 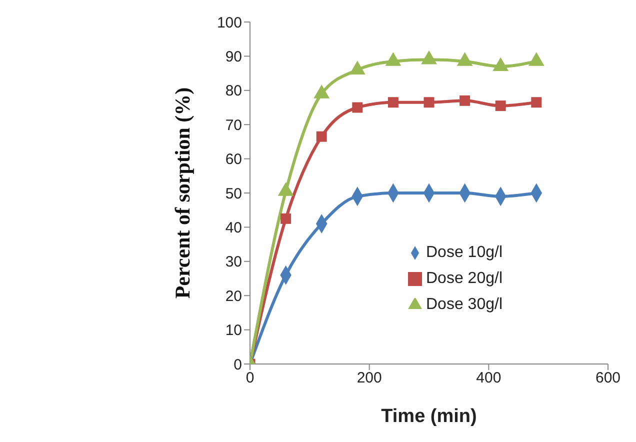 I want to click on y-tick-label: 60, so click(x=233, y=159).